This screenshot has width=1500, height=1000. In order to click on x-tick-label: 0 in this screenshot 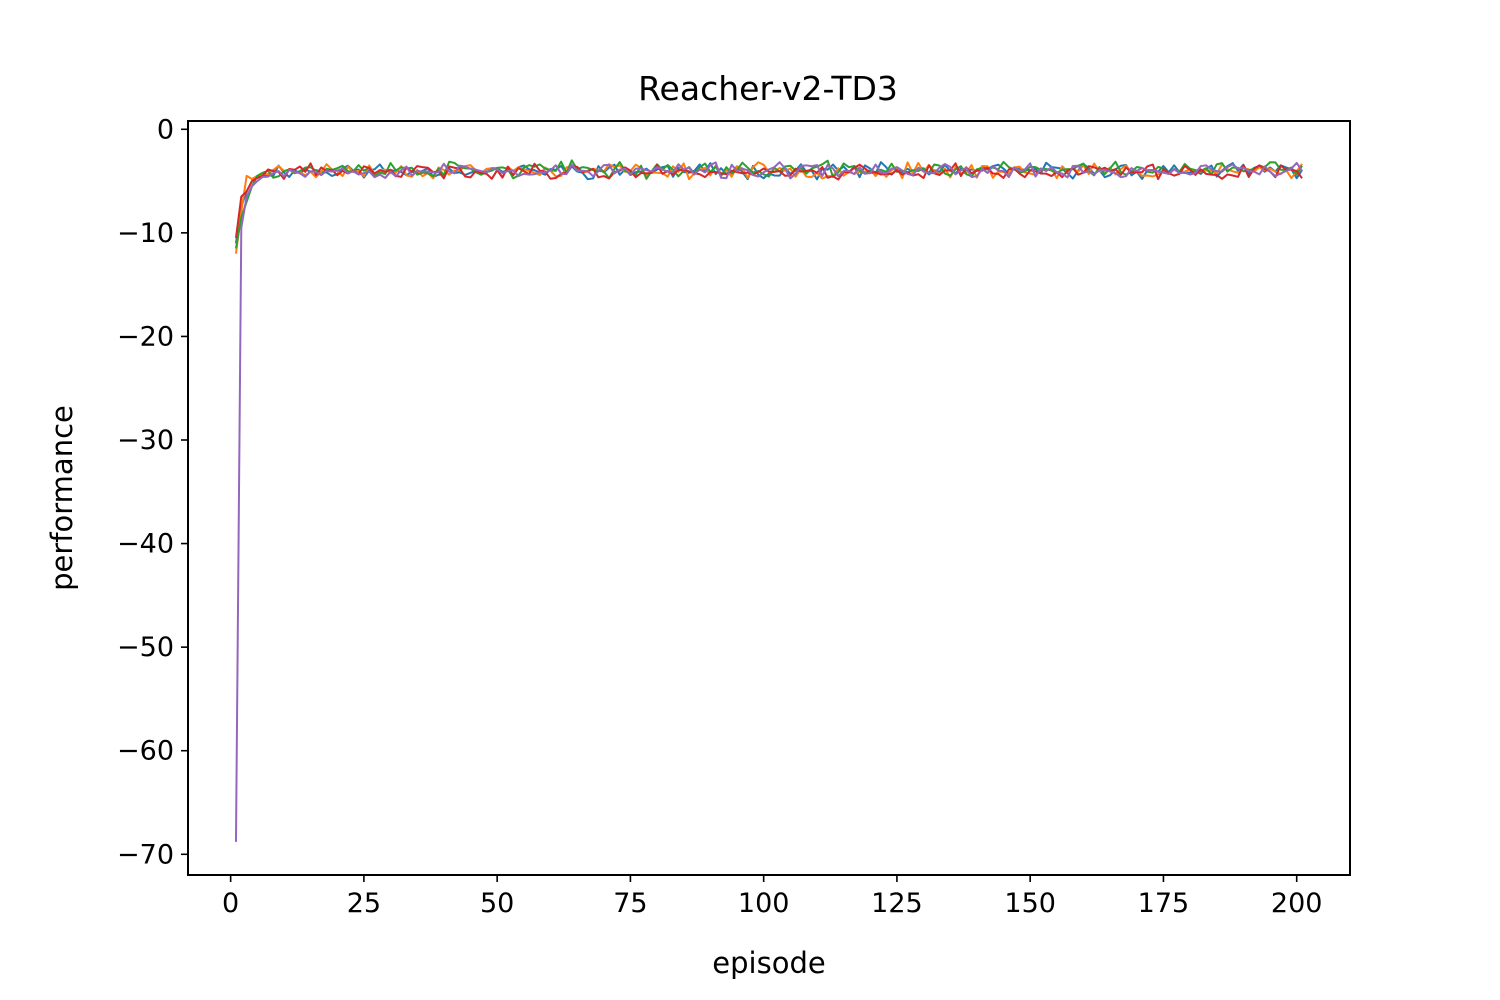, I will do `click(230, 903)`.